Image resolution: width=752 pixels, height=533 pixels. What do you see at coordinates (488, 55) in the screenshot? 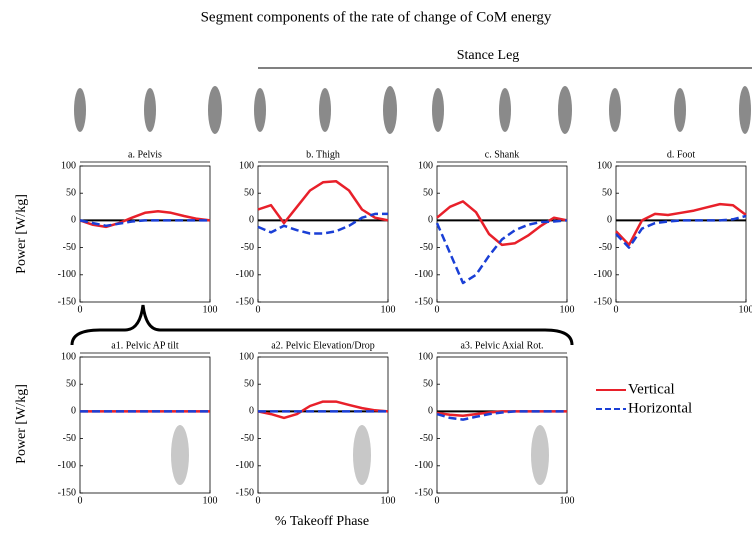
I see `group-label: Stance Leg` at bounding box center [488, 55].